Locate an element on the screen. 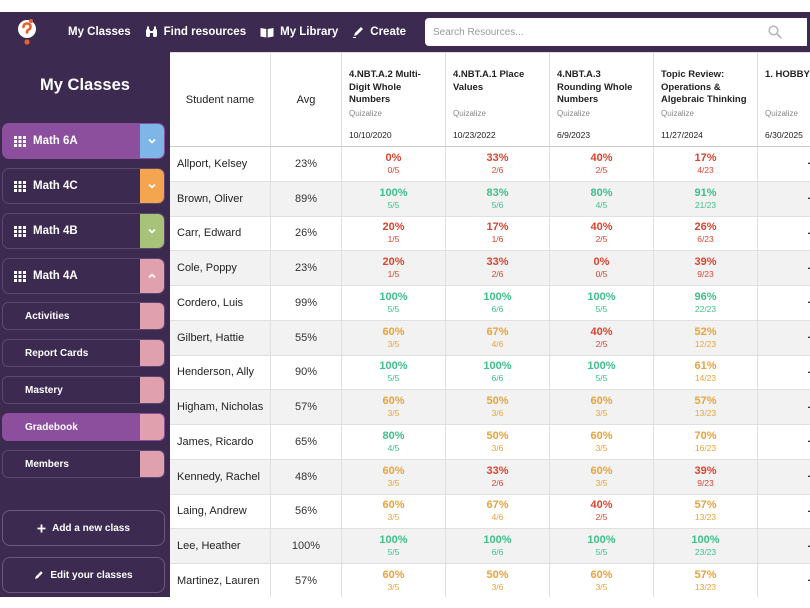 The height and width of the screenshot is (608, 810). student-name: Lee, Heather is located at coordinates (220, 546).